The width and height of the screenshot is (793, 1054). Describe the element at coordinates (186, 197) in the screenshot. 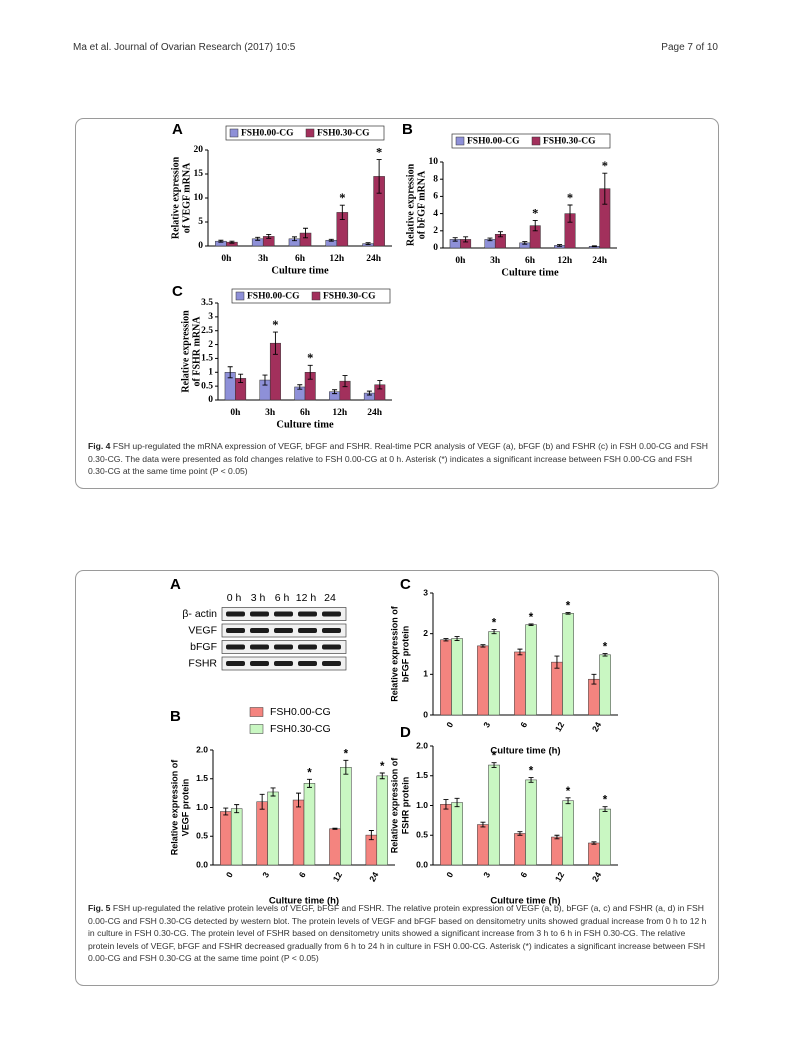

I see `y-axis-label: of VEGF mRNA` at that location.